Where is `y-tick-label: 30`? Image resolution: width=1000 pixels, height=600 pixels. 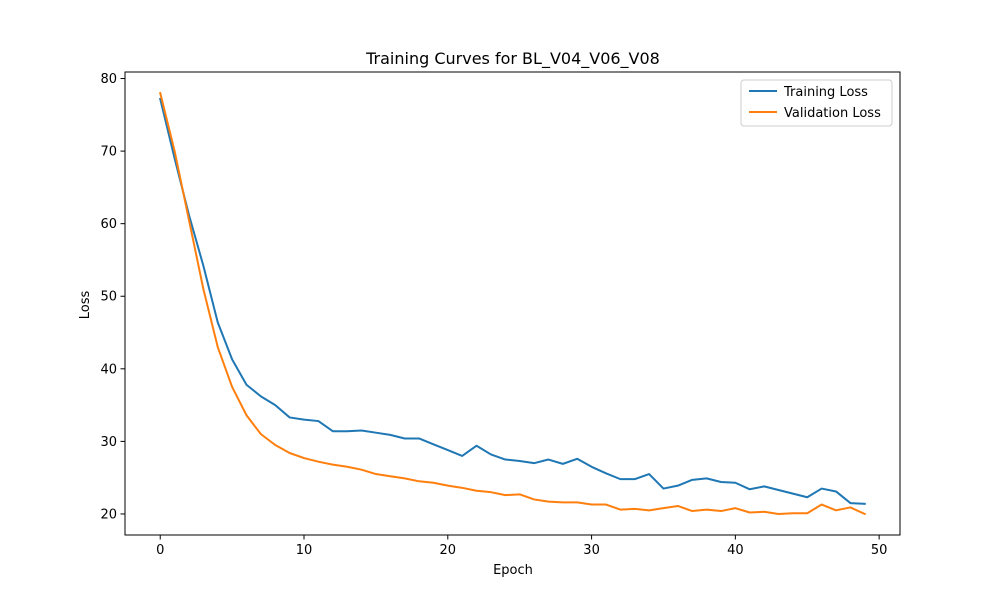
y-tick-label: 30 is located at coordinates (108, 442).